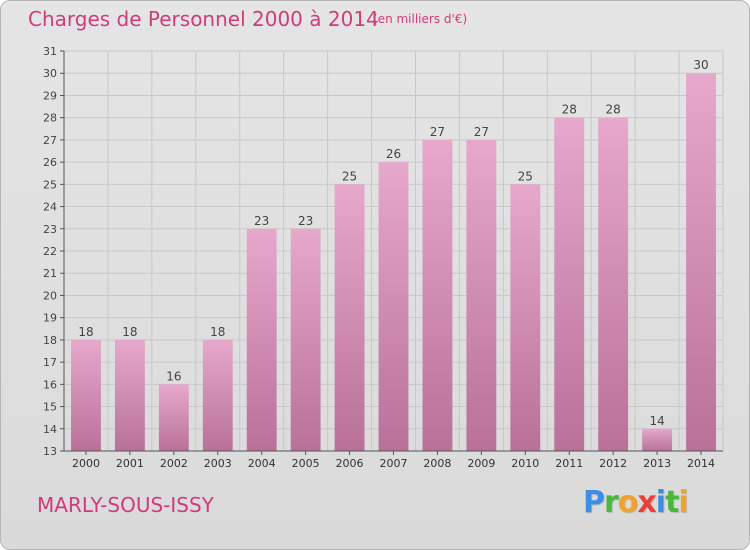 The height and width of the screenshot is (550, 750). I want to click on y-tick-label: 15, so click(50, 407).